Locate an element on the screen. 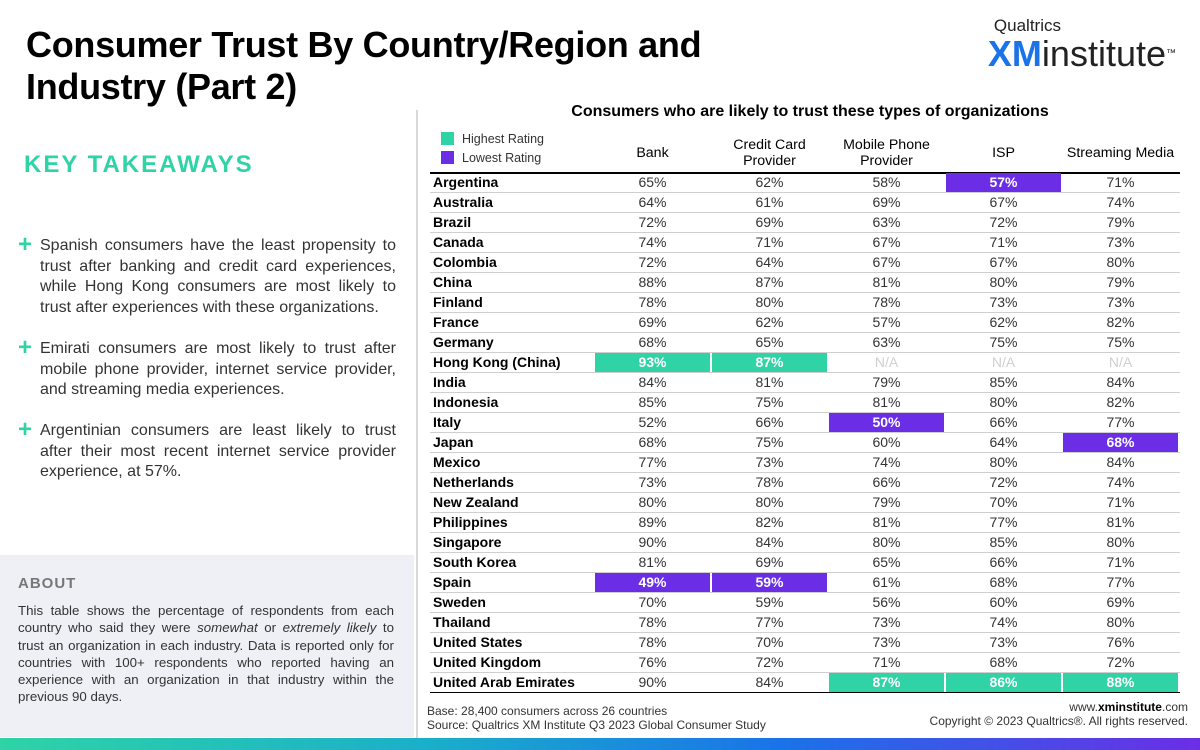 The image size is (1200, 750). legend: Highest Rating Lowest Rating is located at coordinates (492, 148).